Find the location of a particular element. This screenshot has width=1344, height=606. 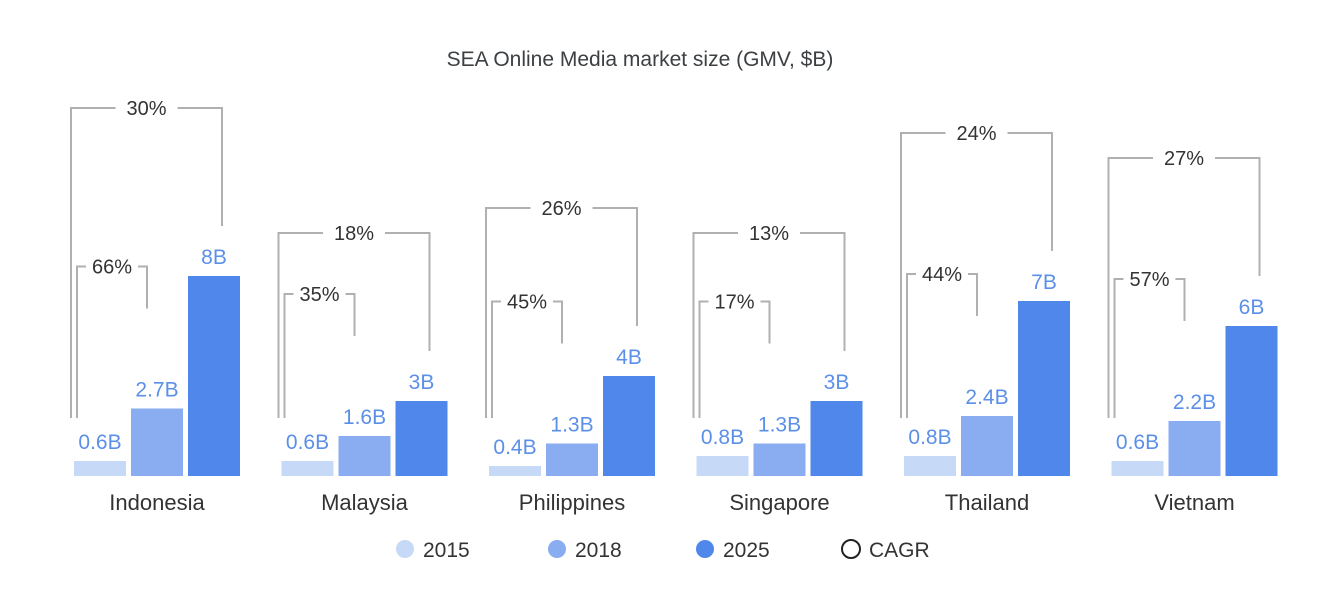

value-label-2018-philippines: 1.3B is located at coordinates (571, 425).